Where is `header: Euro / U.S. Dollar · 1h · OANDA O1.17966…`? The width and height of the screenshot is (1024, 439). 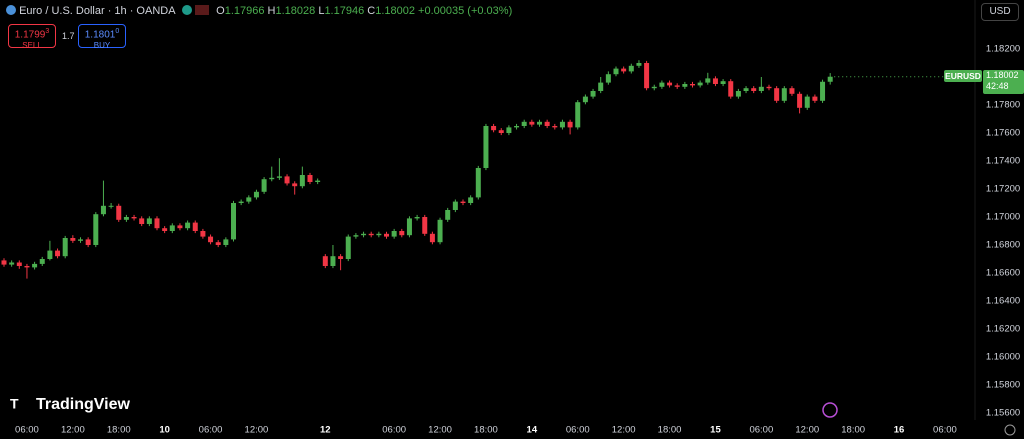
header: Euro / U.S. Dollar · 1h · OANDA O1.17966… is located at coordinates (259, 11).